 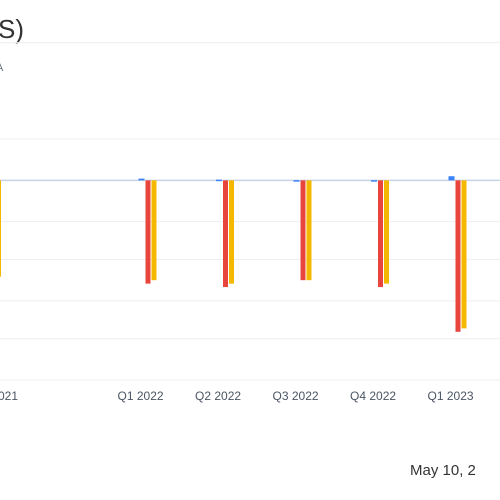 What do you see at coordinates (12, 29) in the screenshot?
I see `chart-title: S)` at bounding box center [12, 29].